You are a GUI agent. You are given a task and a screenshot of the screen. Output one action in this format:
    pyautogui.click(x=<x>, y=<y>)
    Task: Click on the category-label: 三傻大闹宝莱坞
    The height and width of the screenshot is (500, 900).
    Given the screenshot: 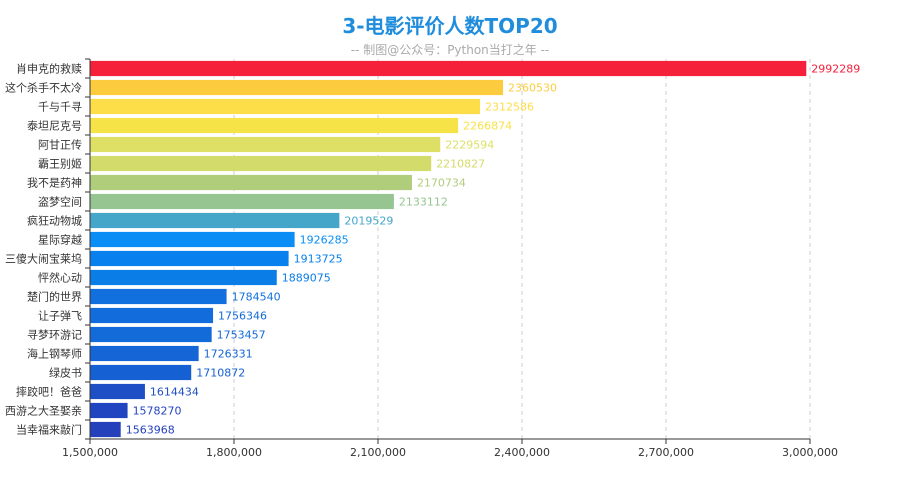 What is the action you would take?
    pyautogui.click(x=43, y=259)
    